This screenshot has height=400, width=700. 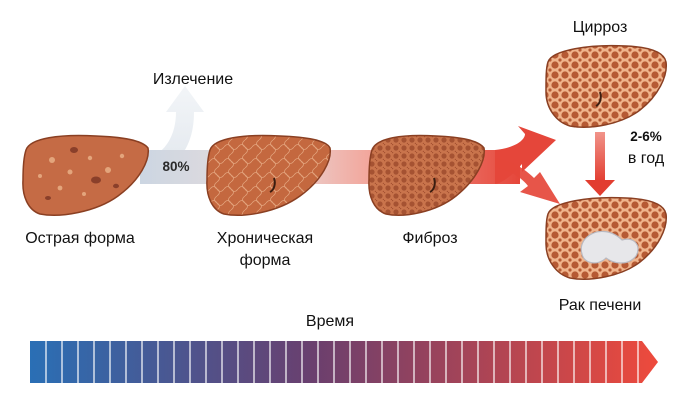 What do you see at coordinates (600, 27) in the screenshot?
I see `cirrhosis-label: Цирроз` at bounding box center [600, 27].